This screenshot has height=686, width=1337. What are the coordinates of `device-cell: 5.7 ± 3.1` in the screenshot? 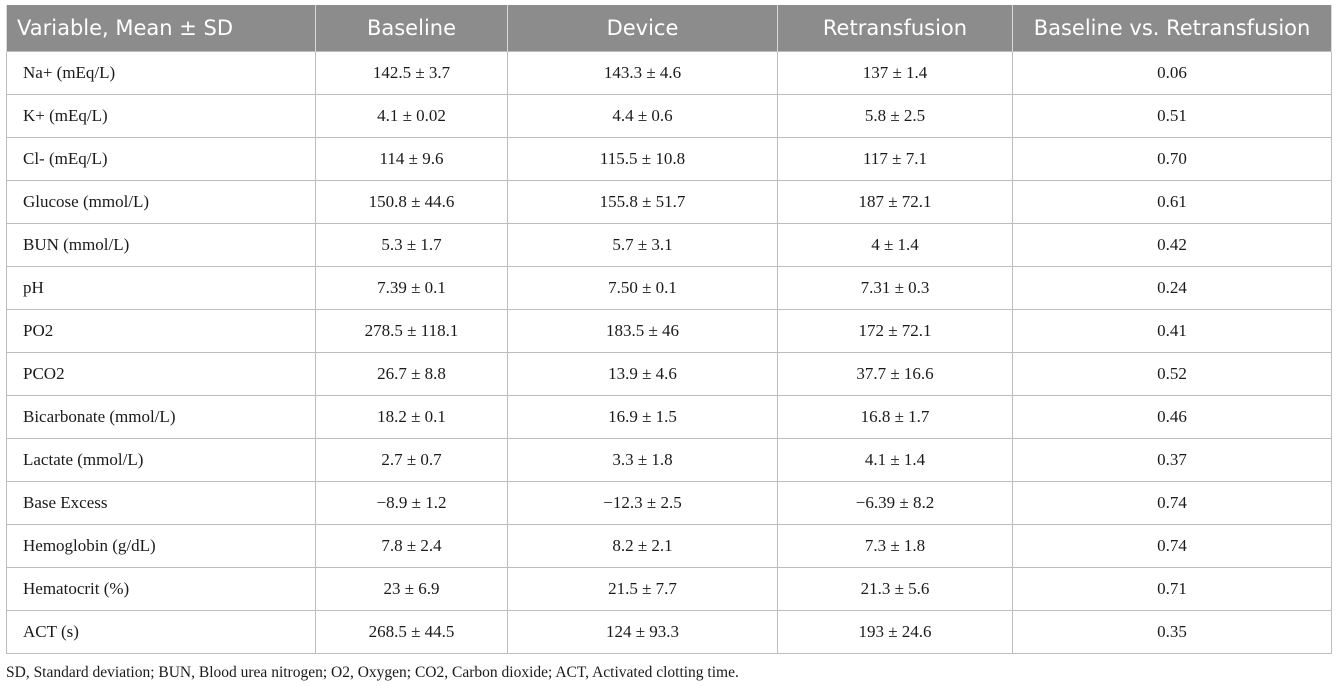 It's located at (642, 245).